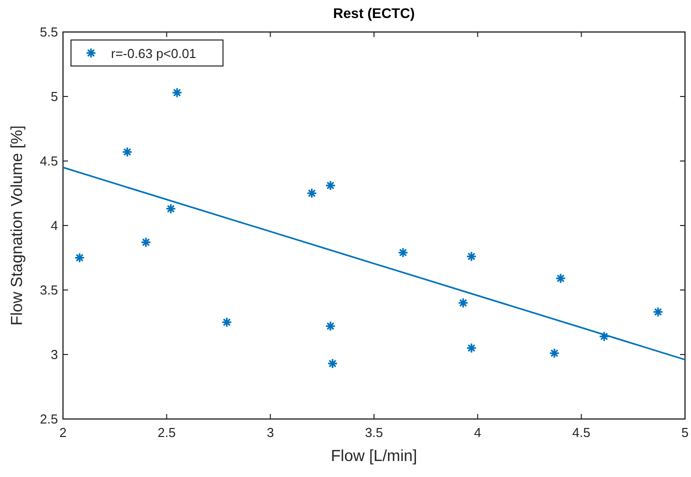 Image resolution: width=691 pixels, height=477 pixels. What do you see at coordinates (374, 456) in the screenshot?
I see `x-axis-title: Flow [L/min]` at bounding box center [374, 456].